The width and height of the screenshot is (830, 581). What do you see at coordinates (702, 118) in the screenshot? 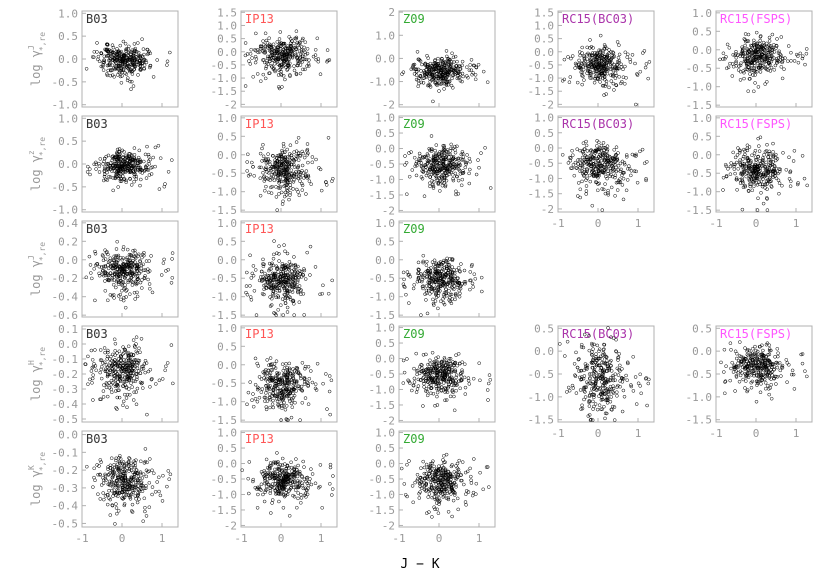
I see `y-tick-label: 1.0` at bounding box center [702, 118].